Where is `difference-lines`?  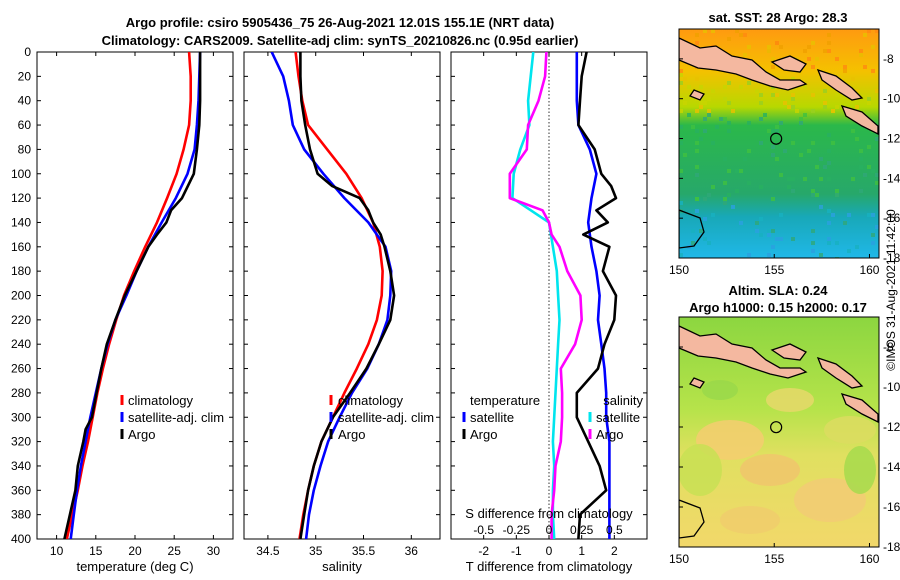
difference-lines is located at coordinates (563, 295).